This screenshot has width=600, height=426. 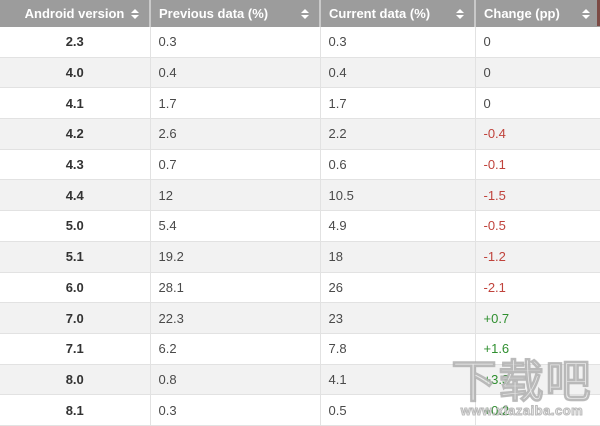 I want to click on previous-cell: 22.3, so click(x=234, y=318).